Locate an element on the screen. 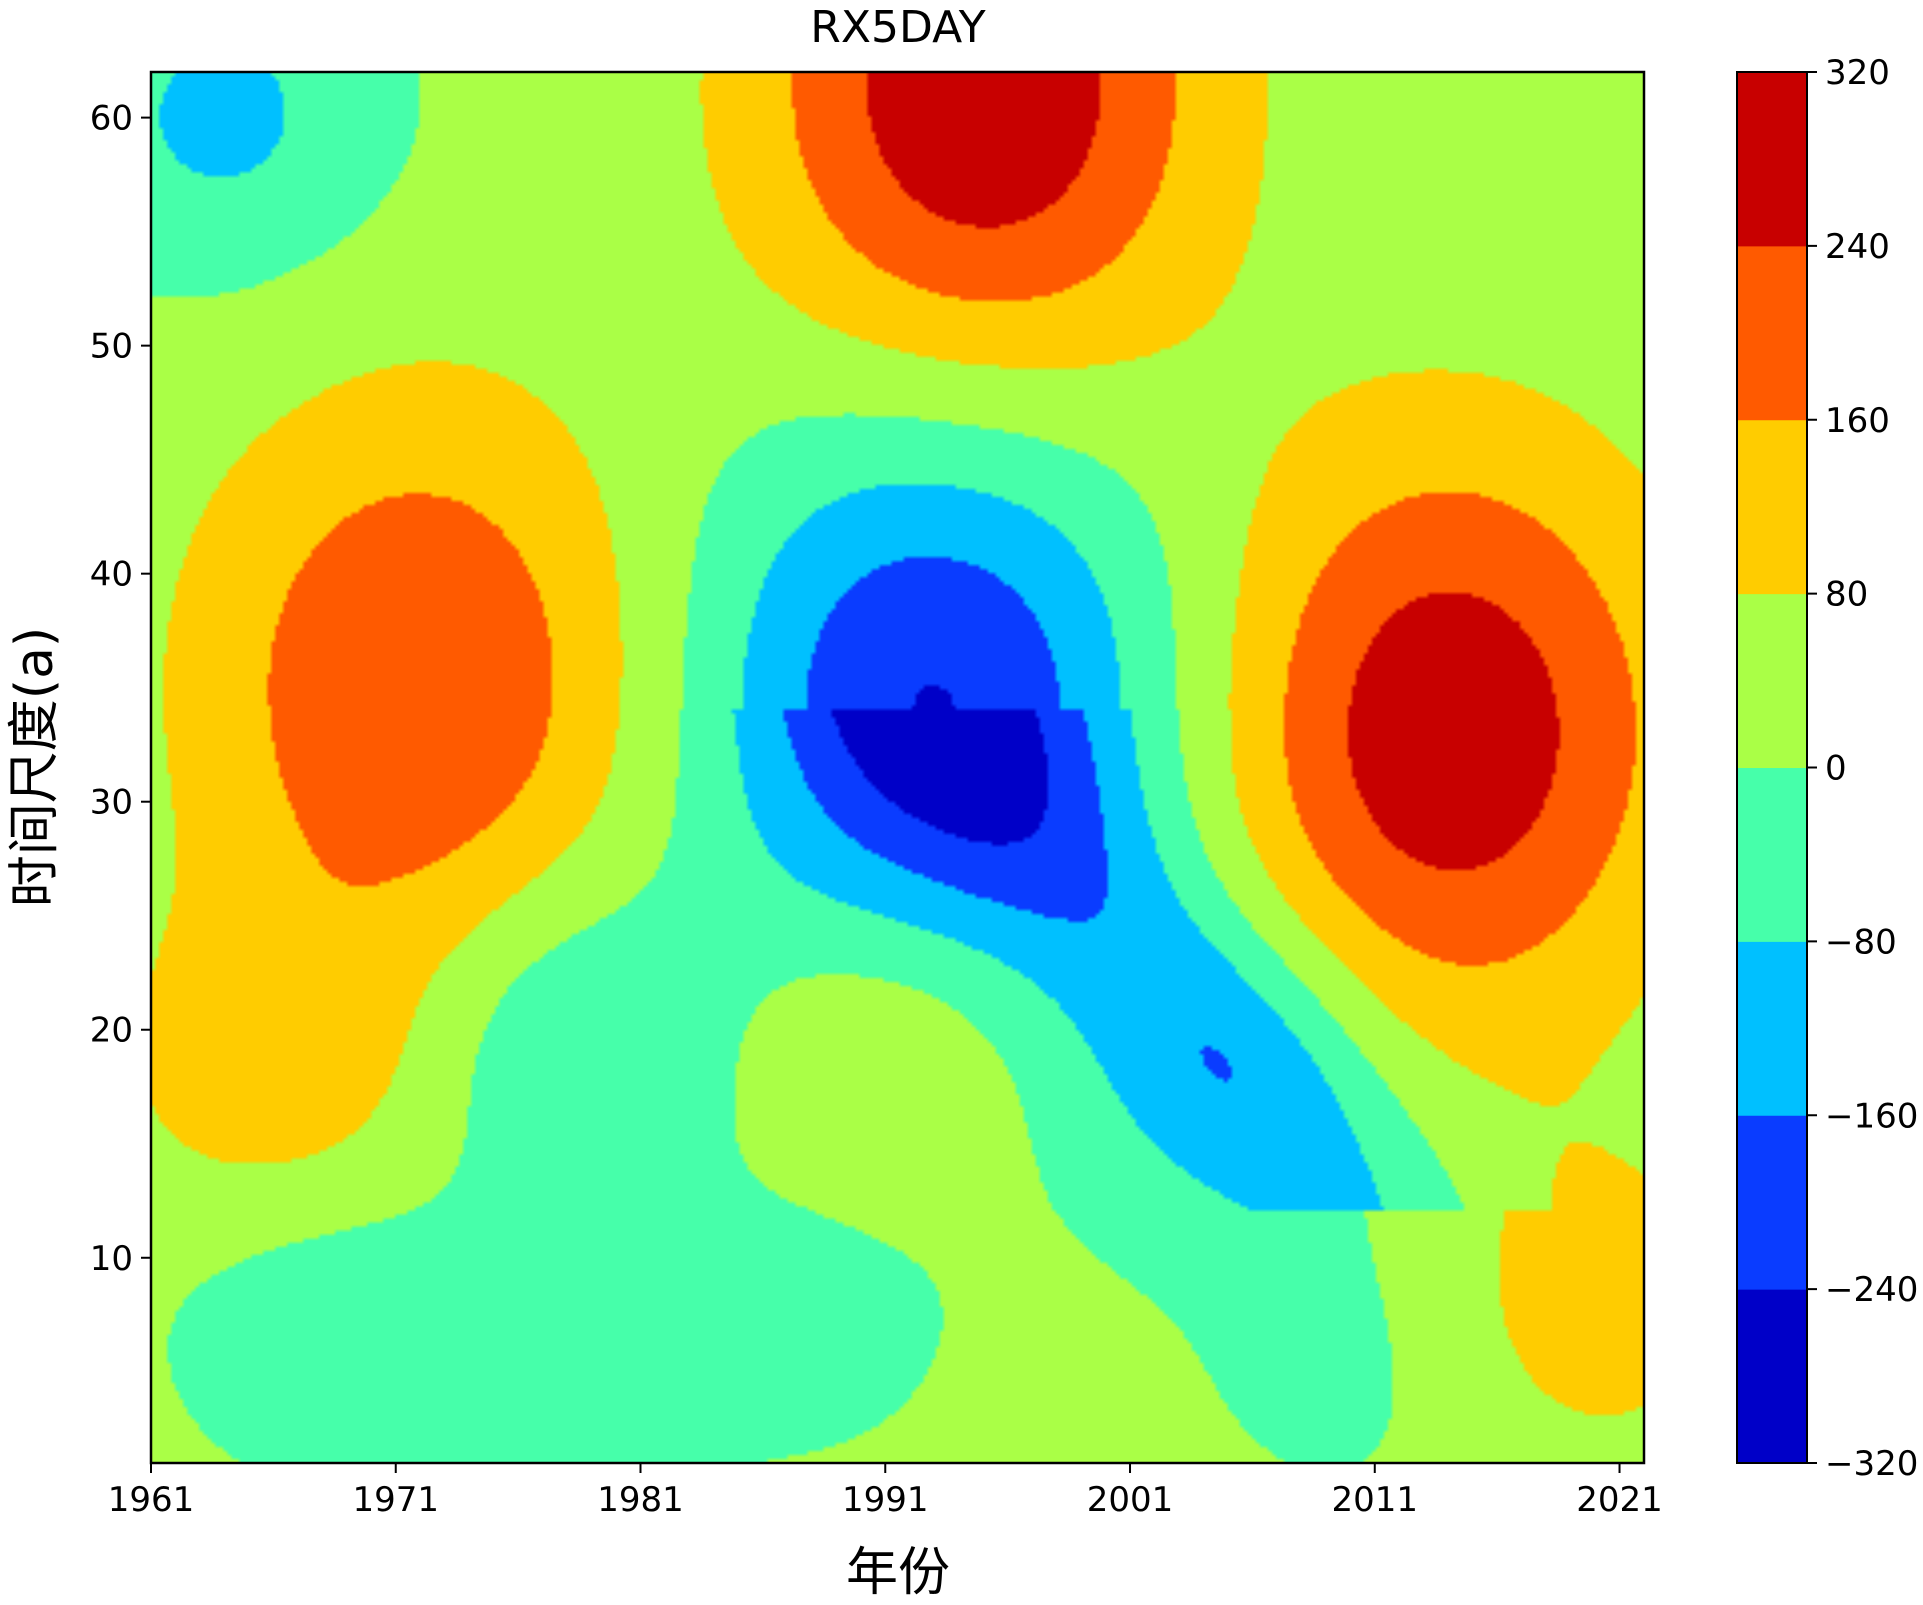 The image size is (1923, 1605). colorbar-tick-label: 160 is located at coordinates (1857, 421).